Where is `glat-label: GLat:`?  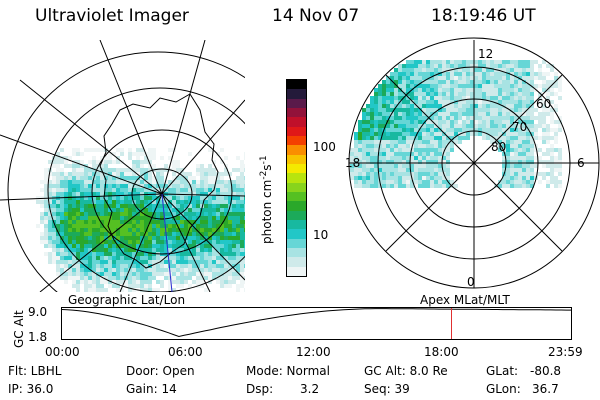
glat-label: GLat: is located at coordinates (502, 371).